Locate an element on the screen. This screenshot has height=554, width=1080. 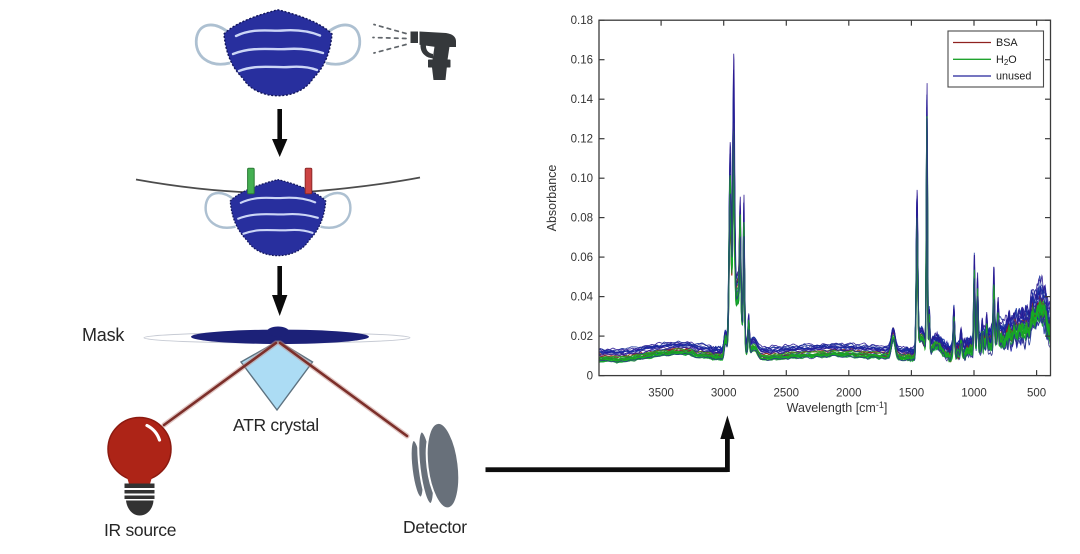
svg-text: 0.16 is located at coordinates (582, 61).